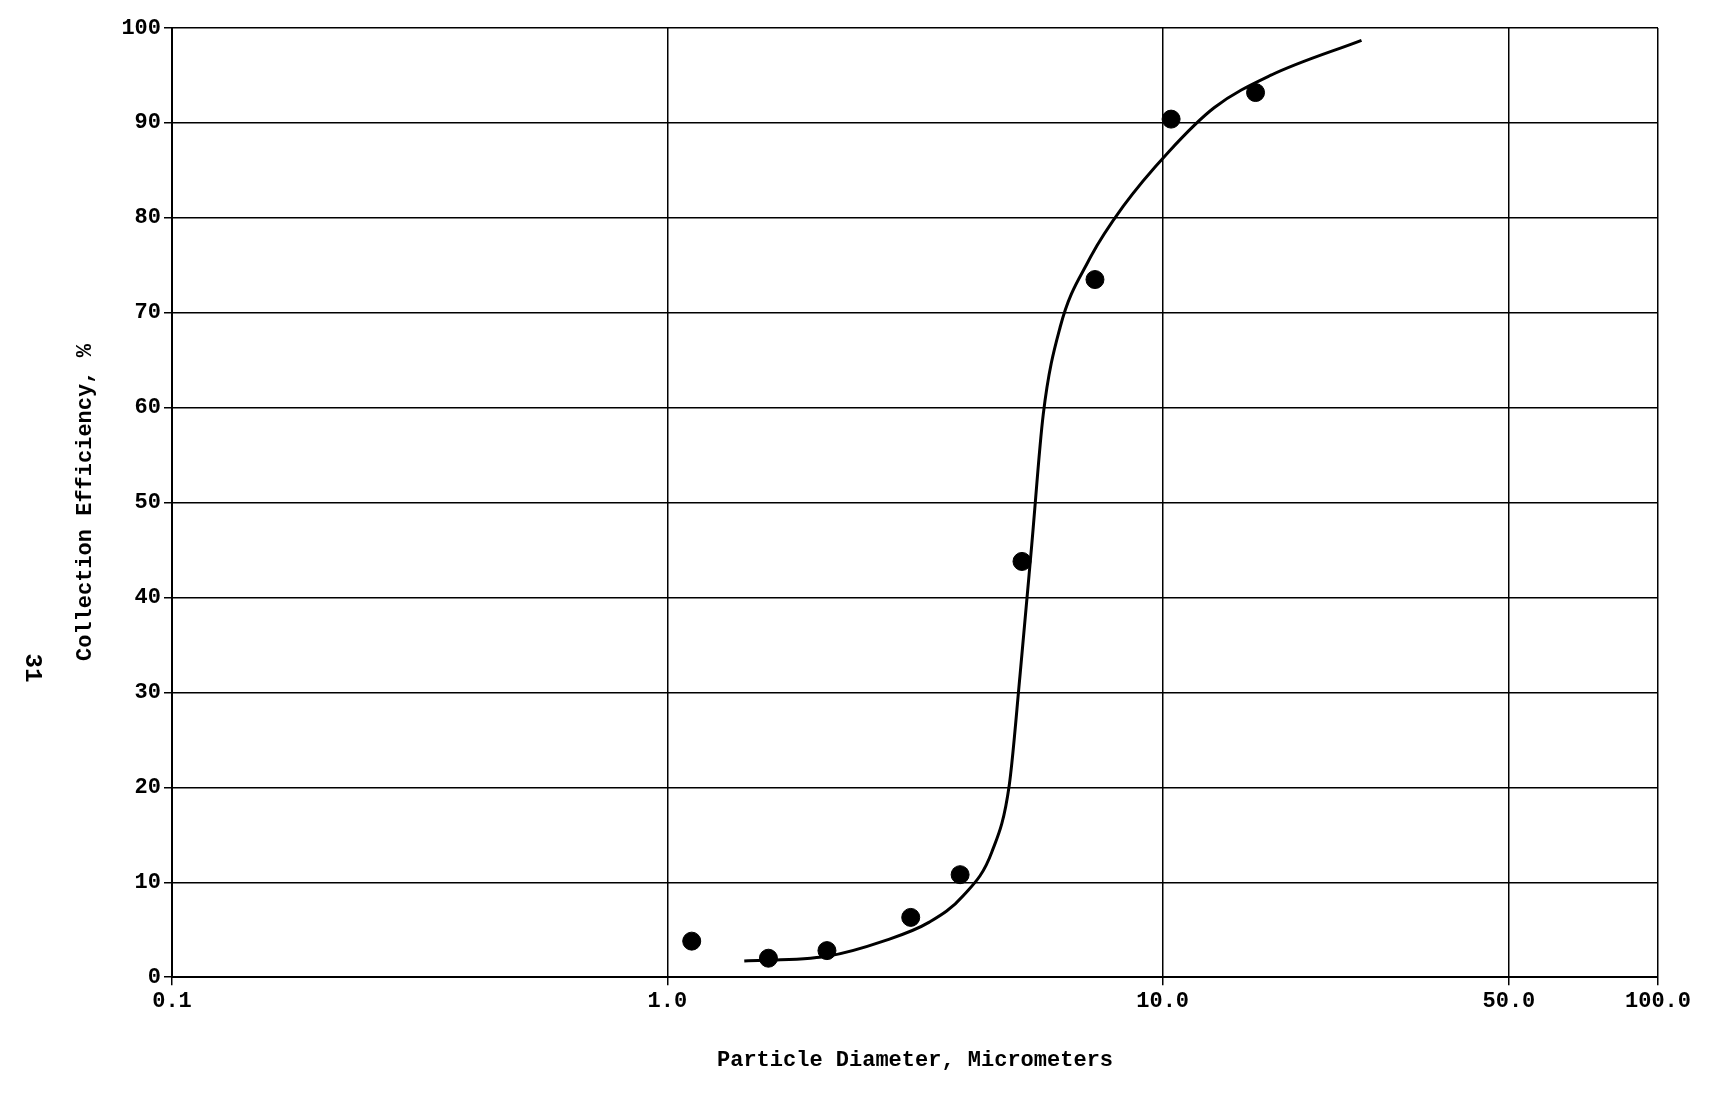 Image resolution: width=1734 pixels, height=1094 pixels. What do you see at coordinates (915, 1061) in the screenshot?
I see `x-axis-title: Particle Diameter, Micrometers` at bounding box center [915, 1061].